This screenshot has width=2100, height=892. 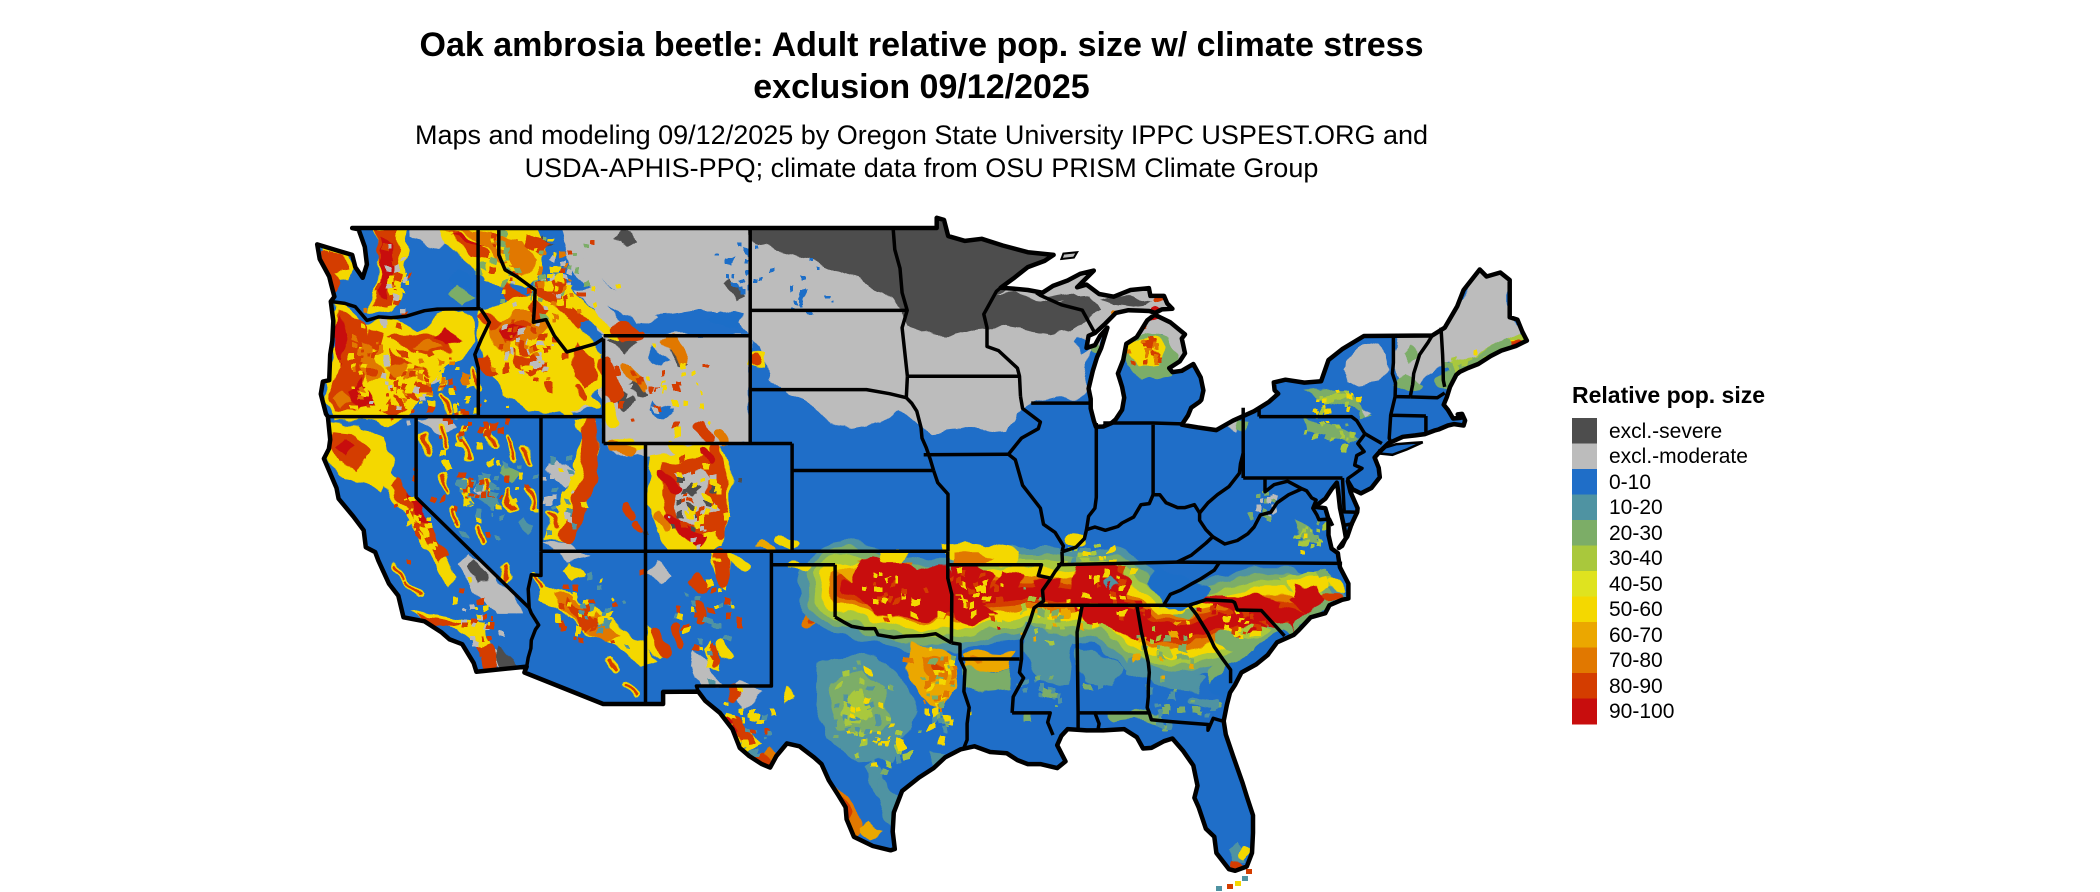 I want to click on svg-text: 0-10, so click(x=1630, y=482).